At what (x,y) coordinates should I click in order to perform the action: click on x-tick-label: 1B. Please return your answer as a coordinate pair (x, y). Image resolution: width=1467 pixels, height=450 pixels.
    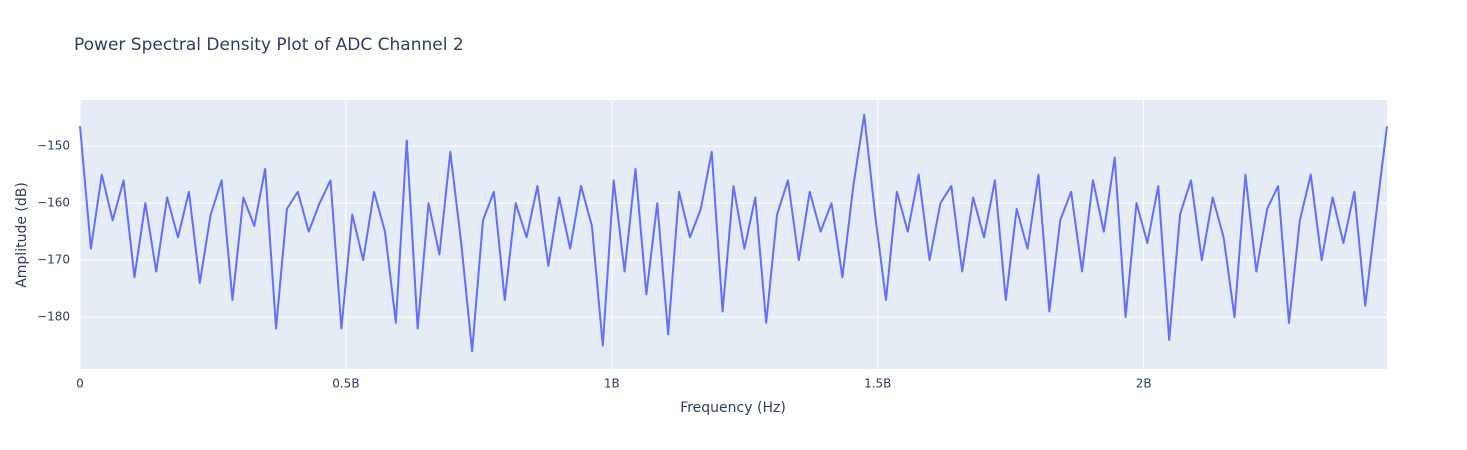
    Looking at the image, I should click on (612, 384).